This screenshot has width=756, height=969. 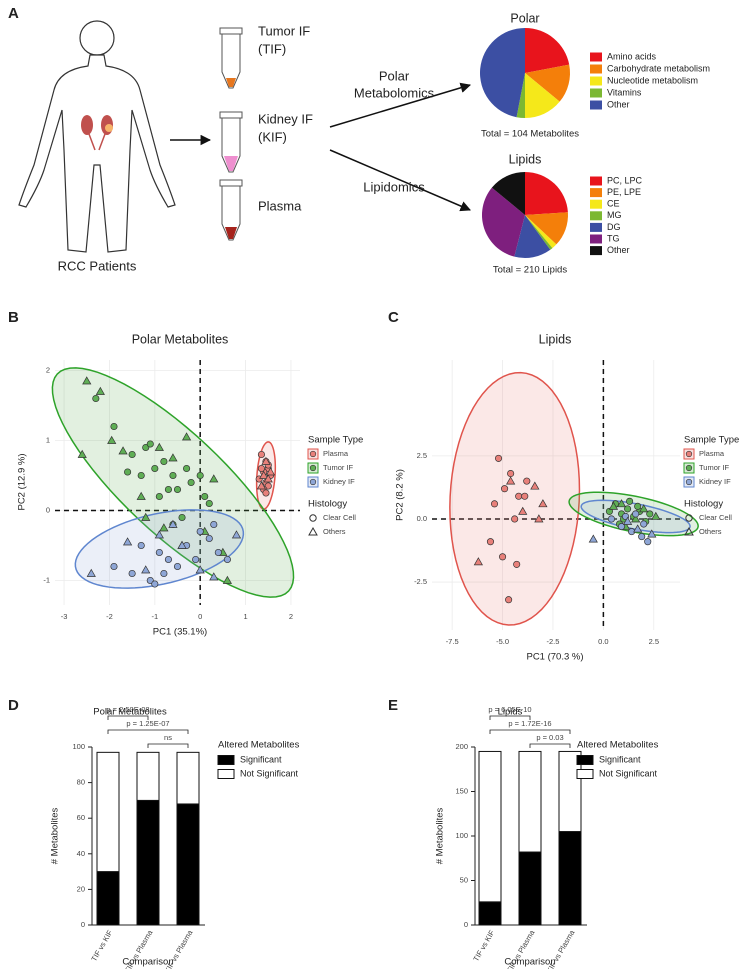 I want to click on significance-label: p = 1.72E-16, so click(x=529, y=723).